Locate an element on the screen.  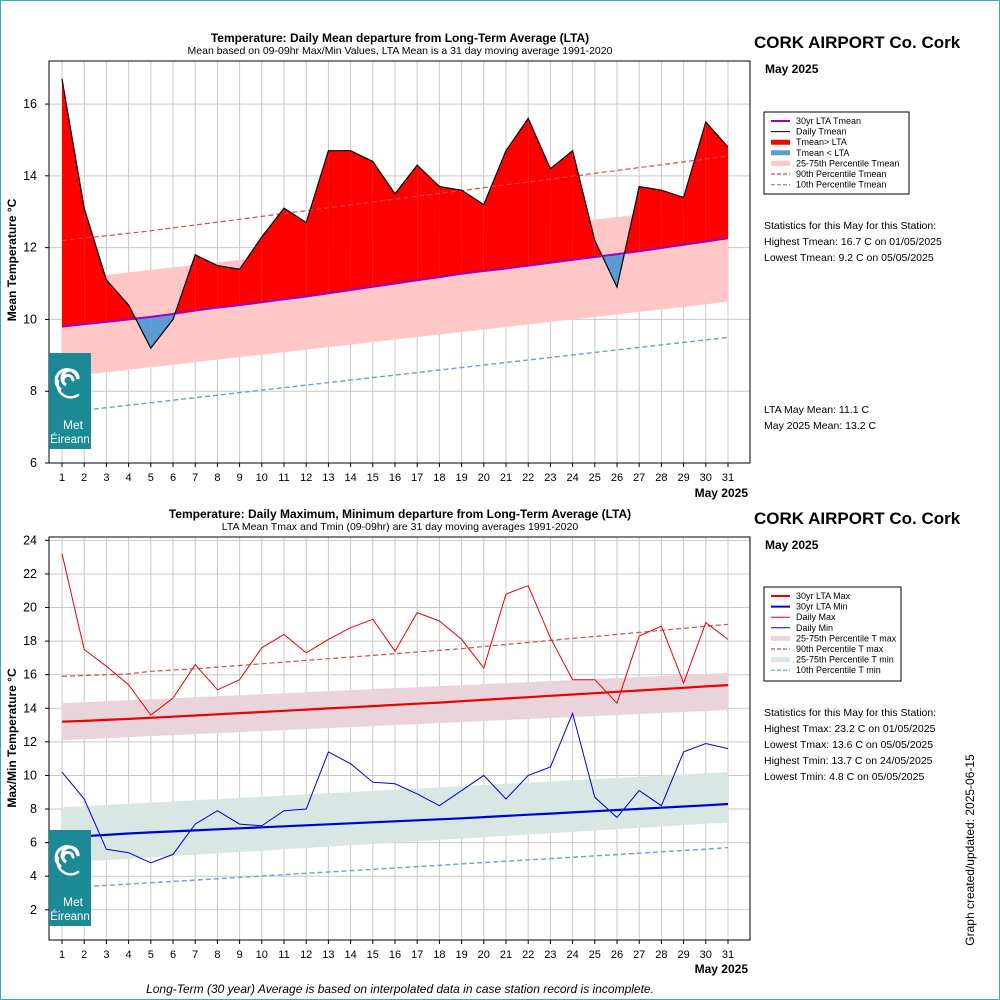
chart1-xtick-label: 9 is located at coordinates (240, 478).